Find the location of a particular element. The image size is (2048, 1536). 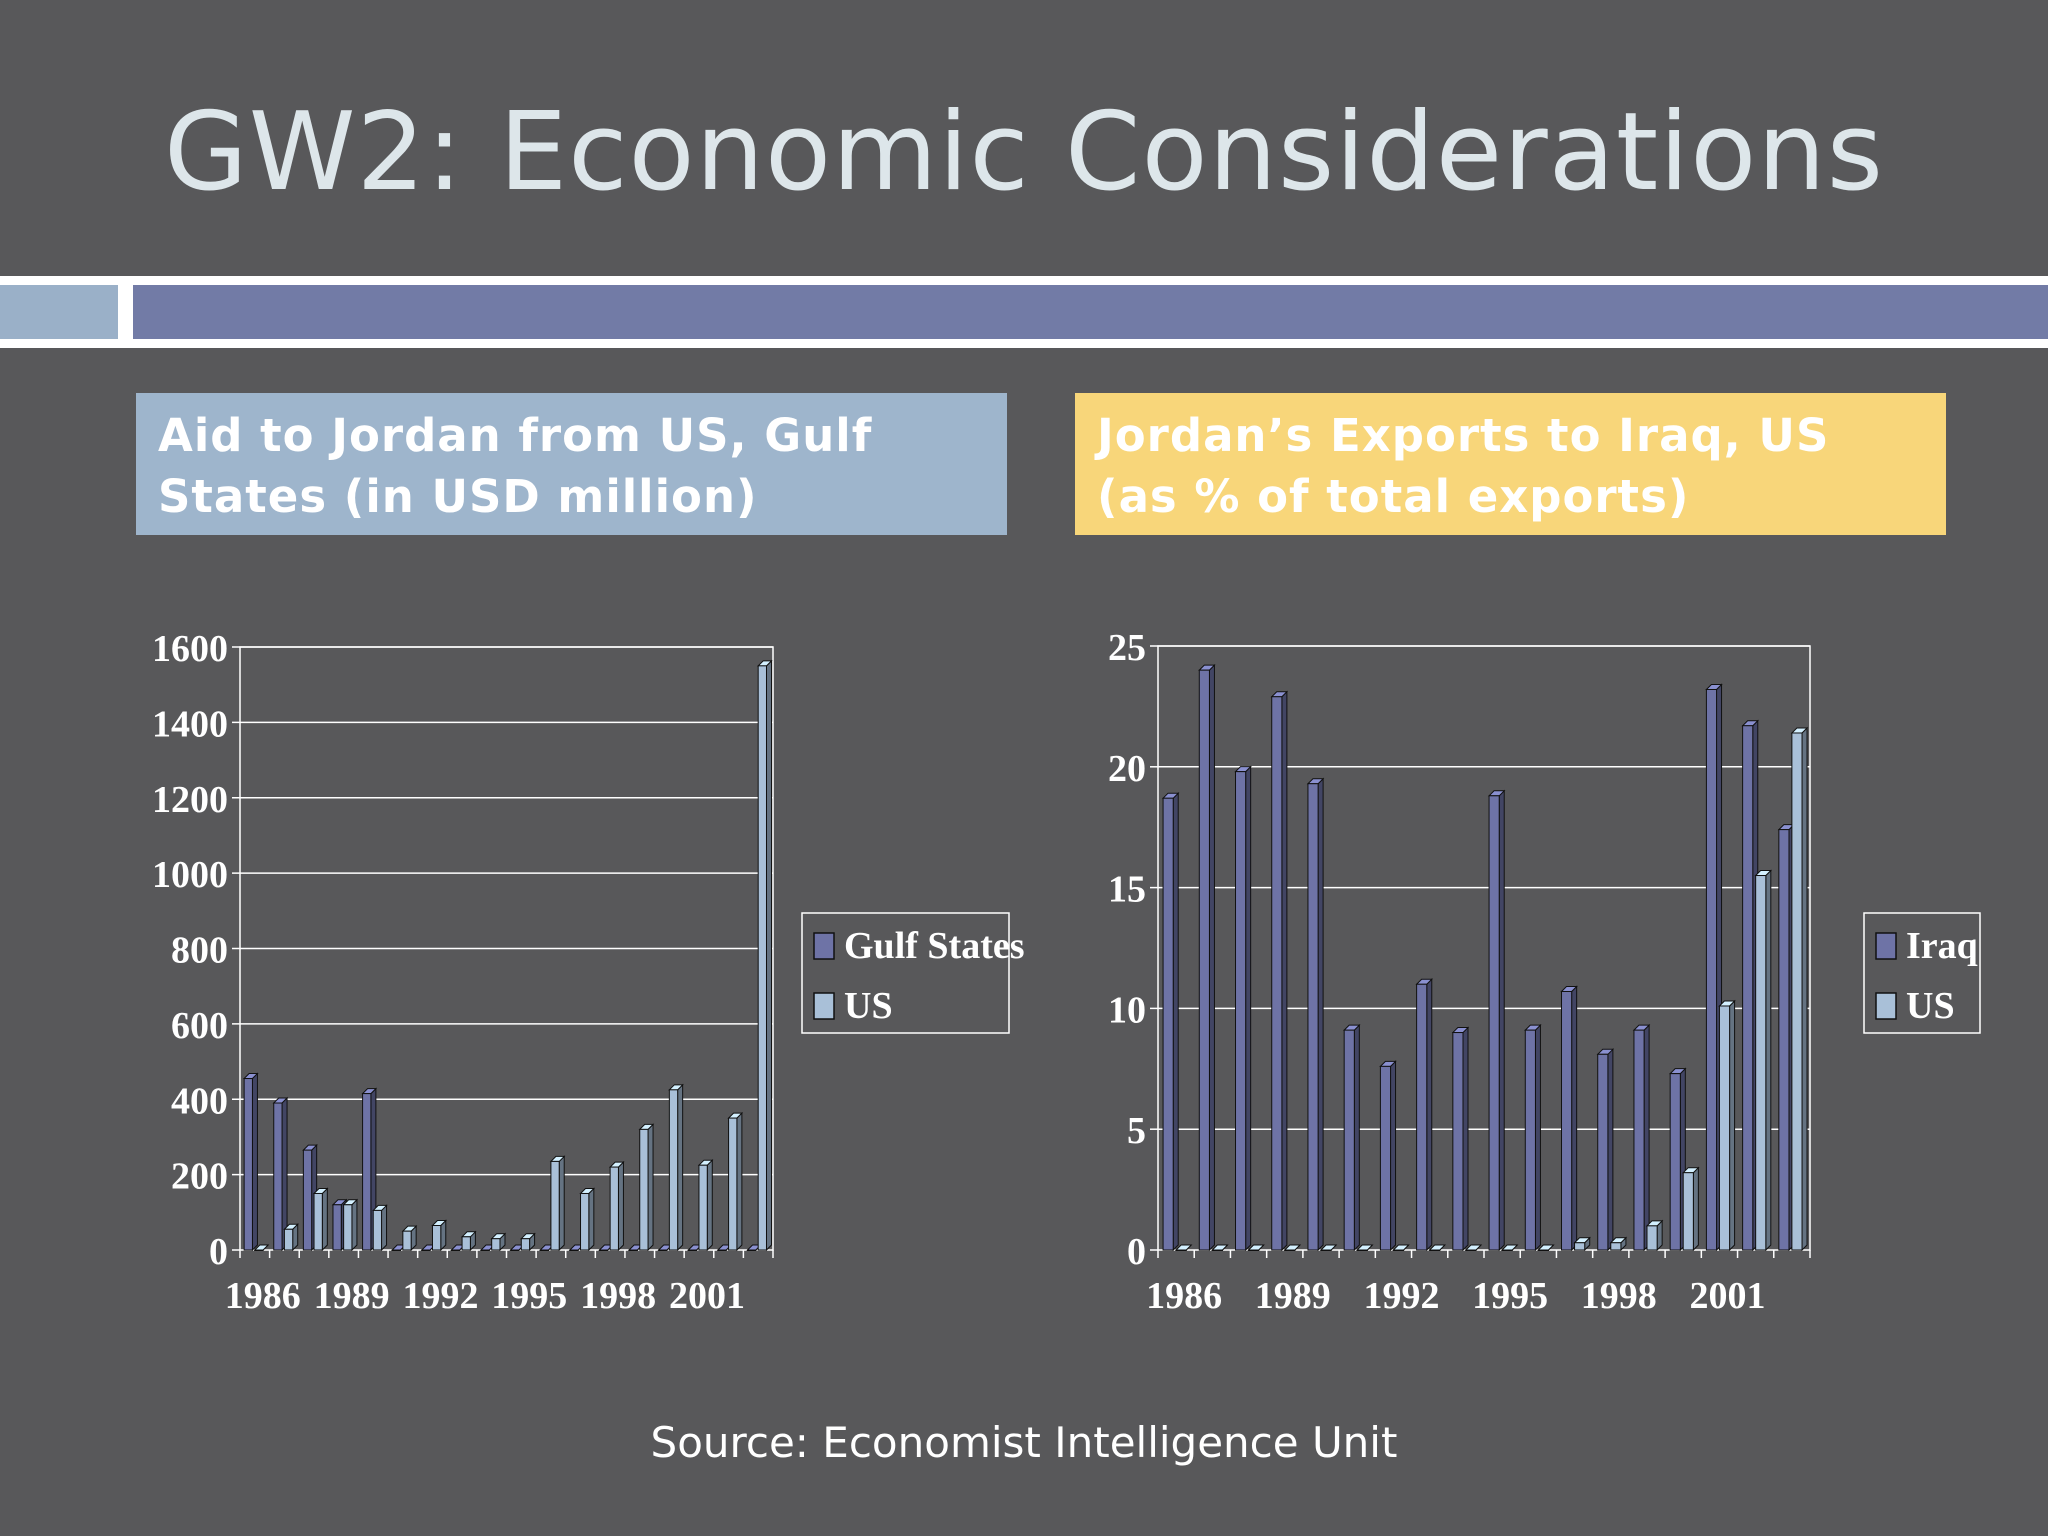

y-tick-label: 1400 is located at coordinates (190, 724).